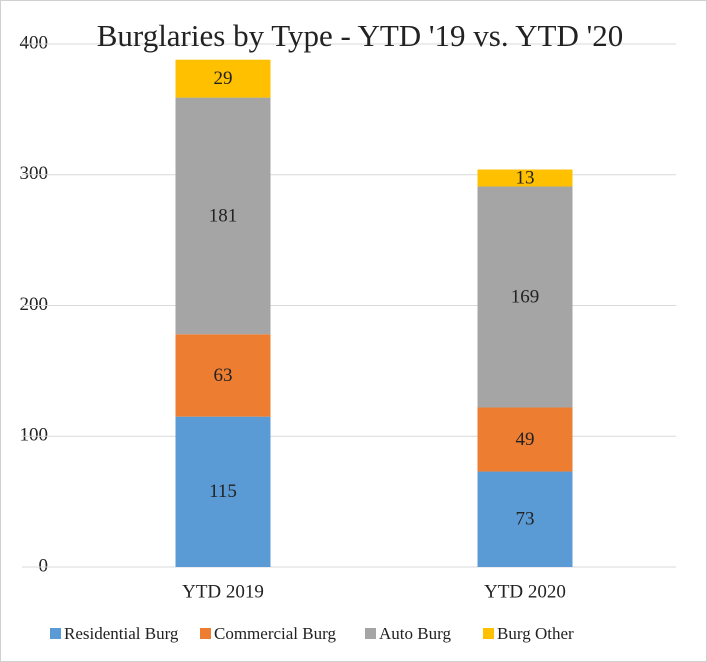 The image size is (707, 662). I want to click on data-label: 169, so click(525, 296).